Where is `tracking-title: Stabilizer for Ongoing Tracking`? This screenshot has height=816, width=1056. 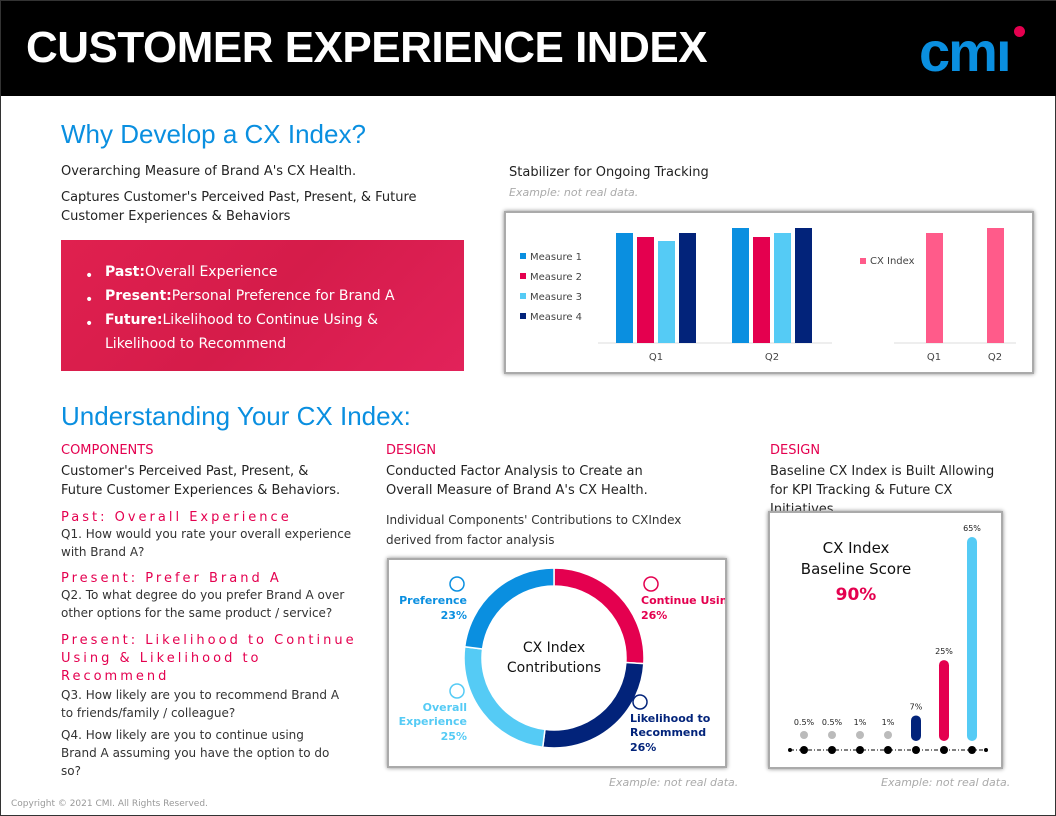 tracking-title: Stabilizer for Ongoing Tracking is located at coordinates (609, 172).